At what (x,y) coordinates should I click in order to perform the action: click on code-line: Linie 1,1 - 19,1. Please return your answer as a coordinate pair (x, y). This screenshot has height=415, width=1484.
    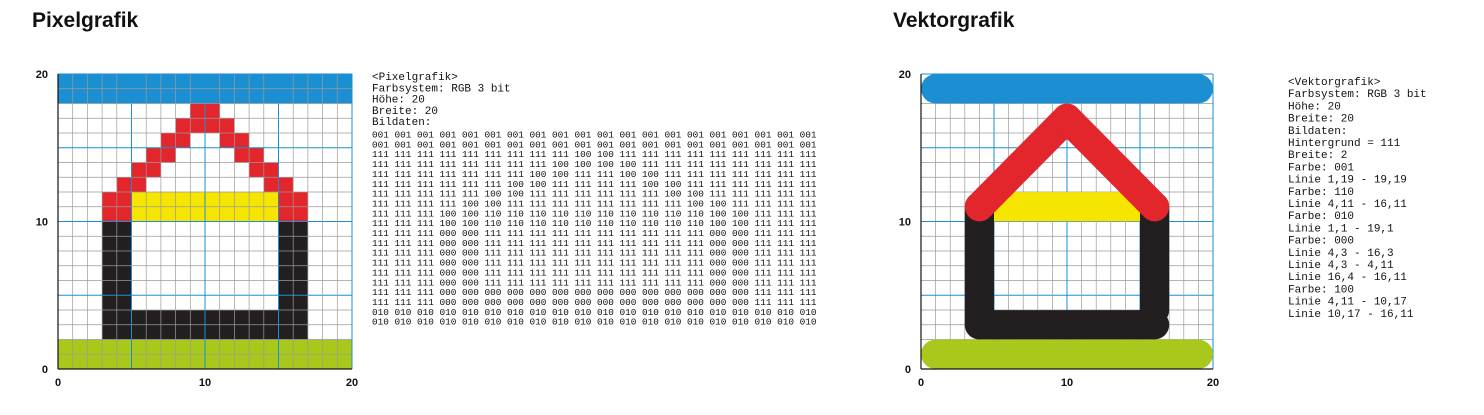
    Looking at the image, I should click on (1341, 229).